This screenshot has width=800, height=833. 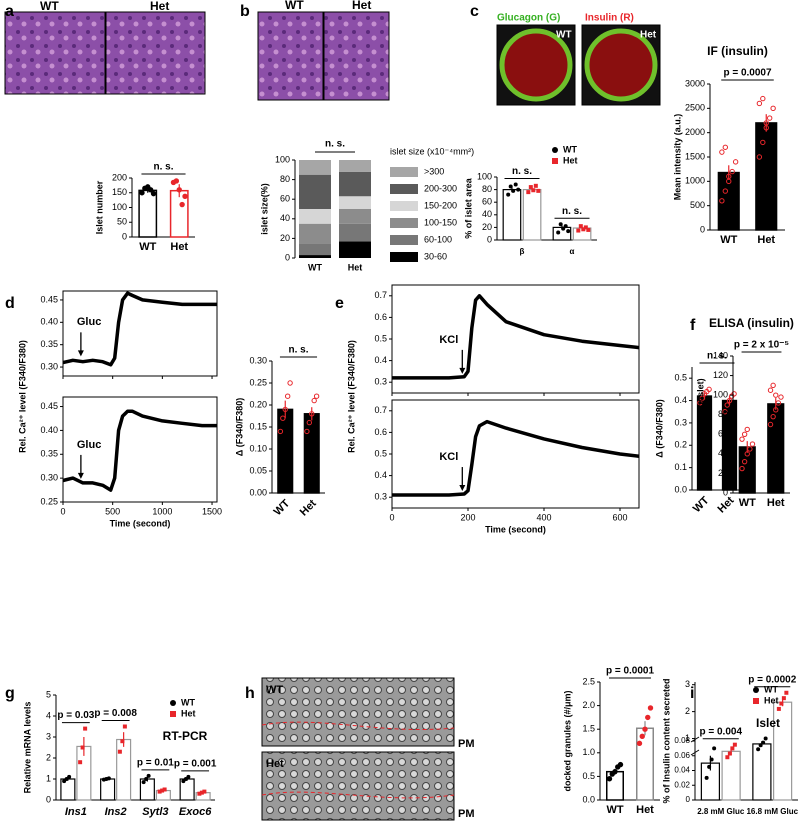 What do you see at coordinates (588, 752) in the screenshot?
I see `y-tick-label: 1.0` at bounding box center [588, 752].